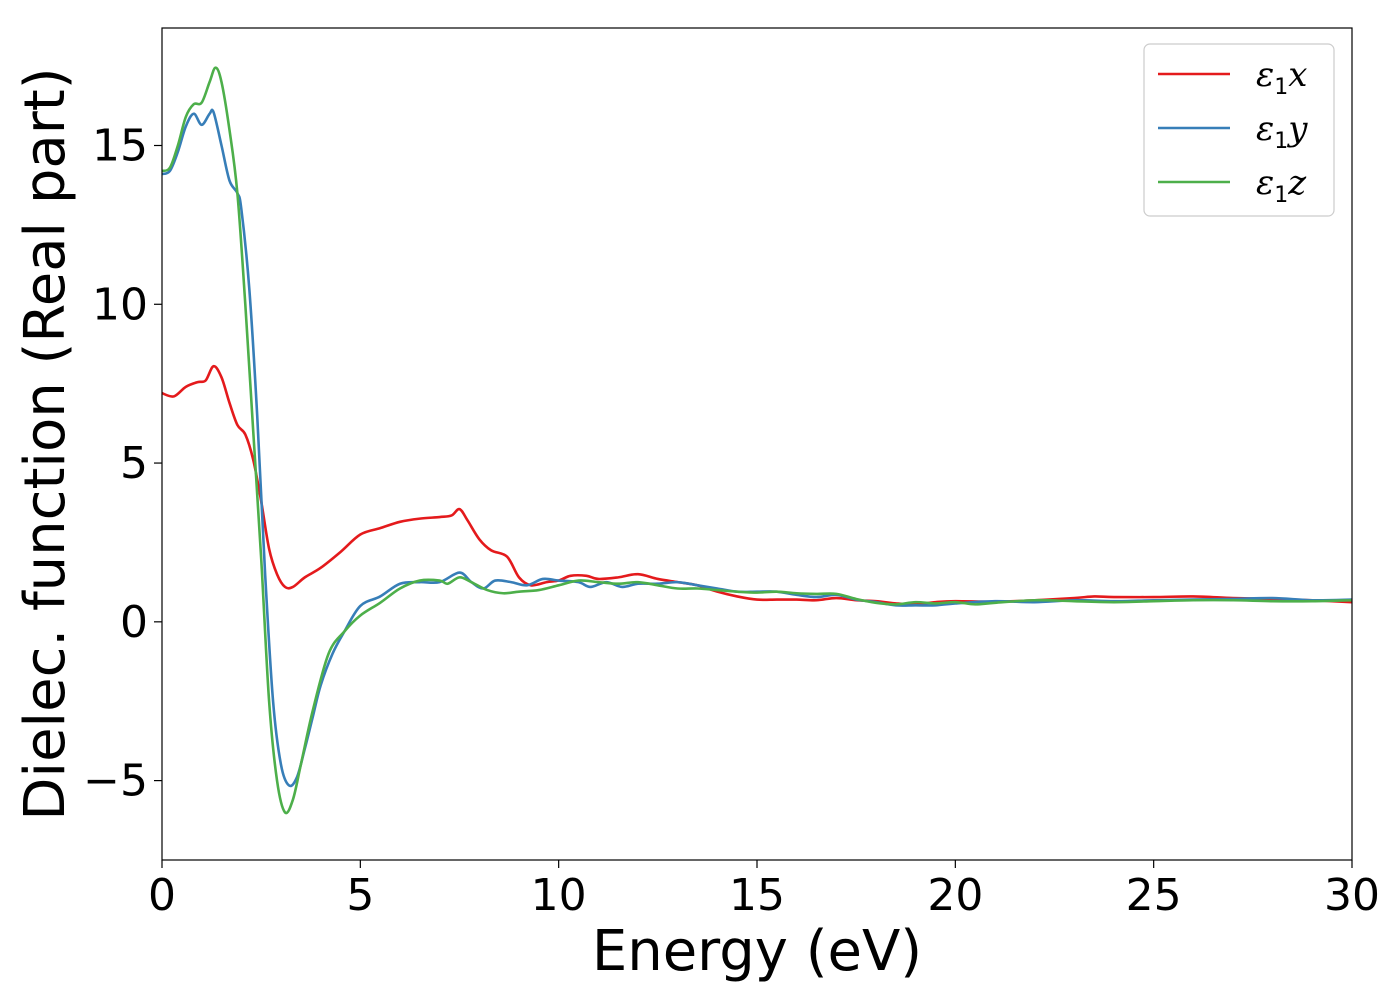  I want to click on y-tick-label: 15, so click(120, 145).